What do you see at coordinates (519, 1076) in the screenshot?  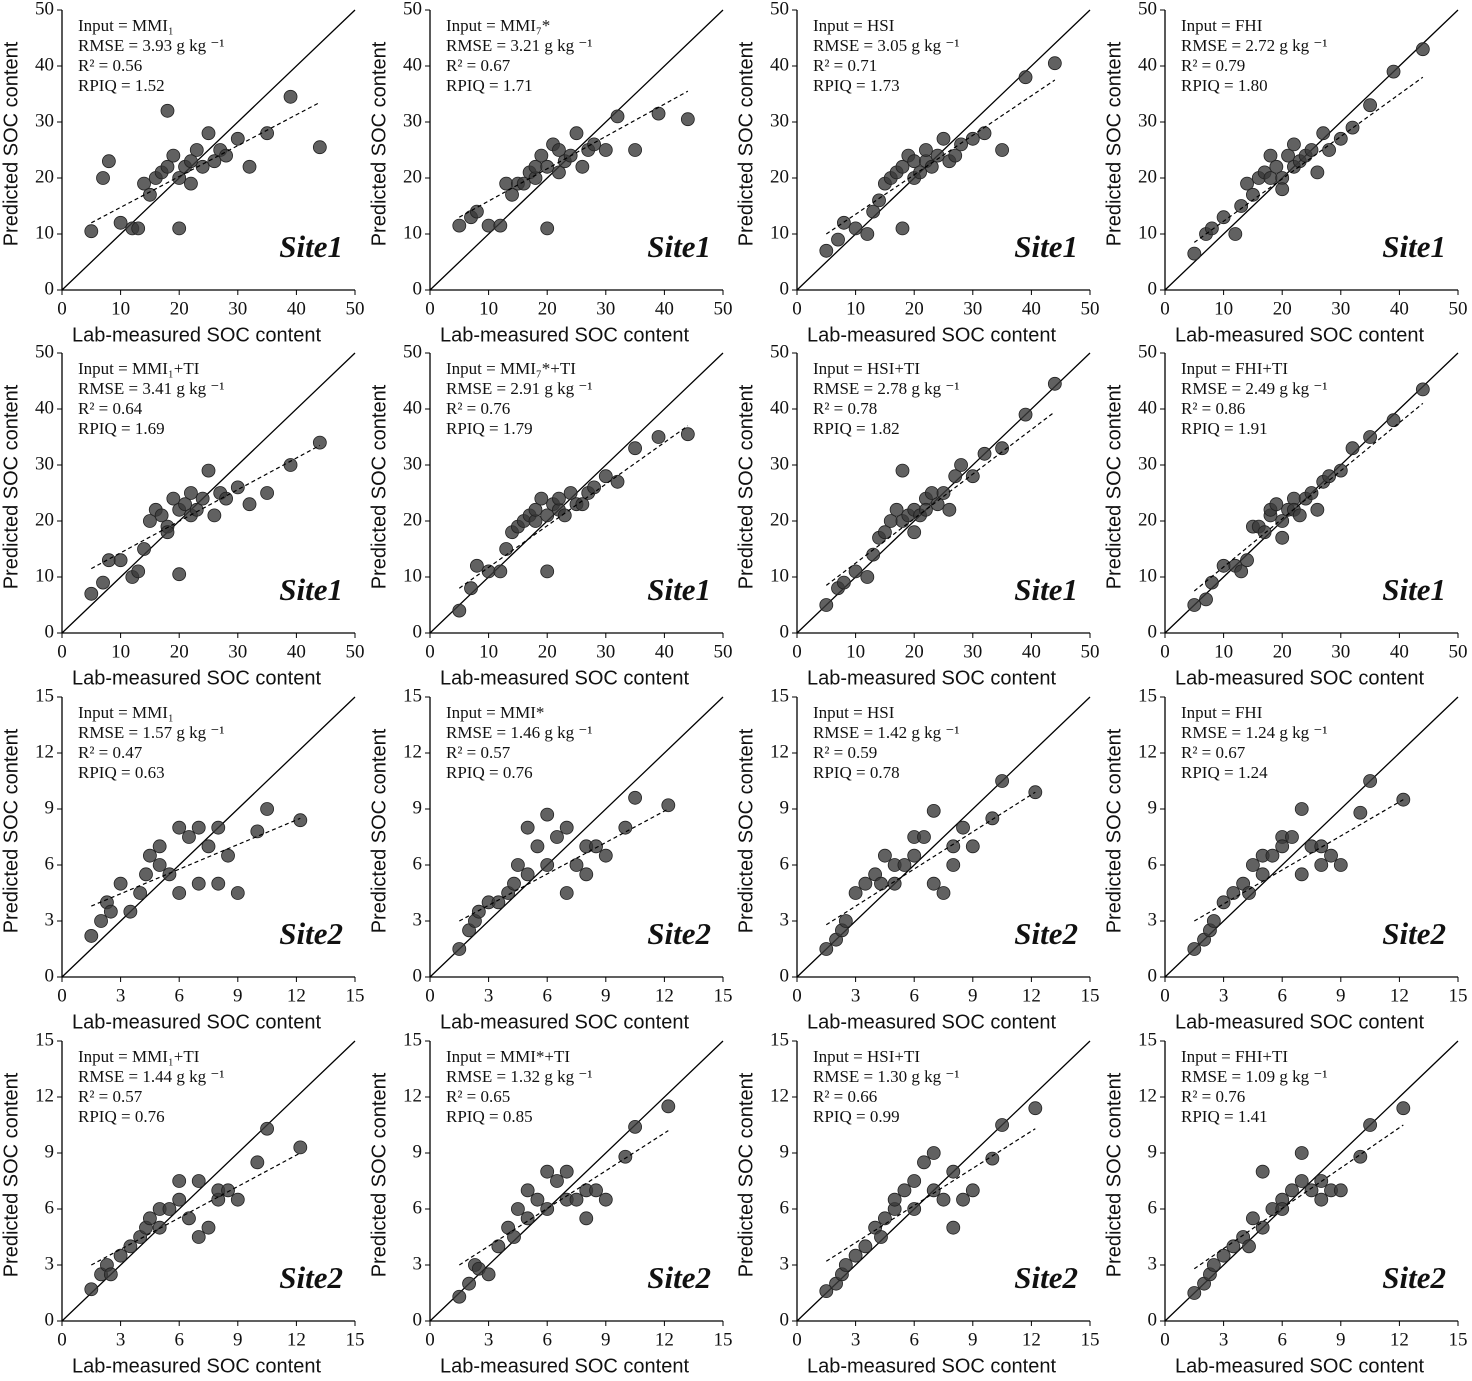 I see `annotation: RMSE = 1.32 g kg ⁻¹` at bounding box center [519, 1076].